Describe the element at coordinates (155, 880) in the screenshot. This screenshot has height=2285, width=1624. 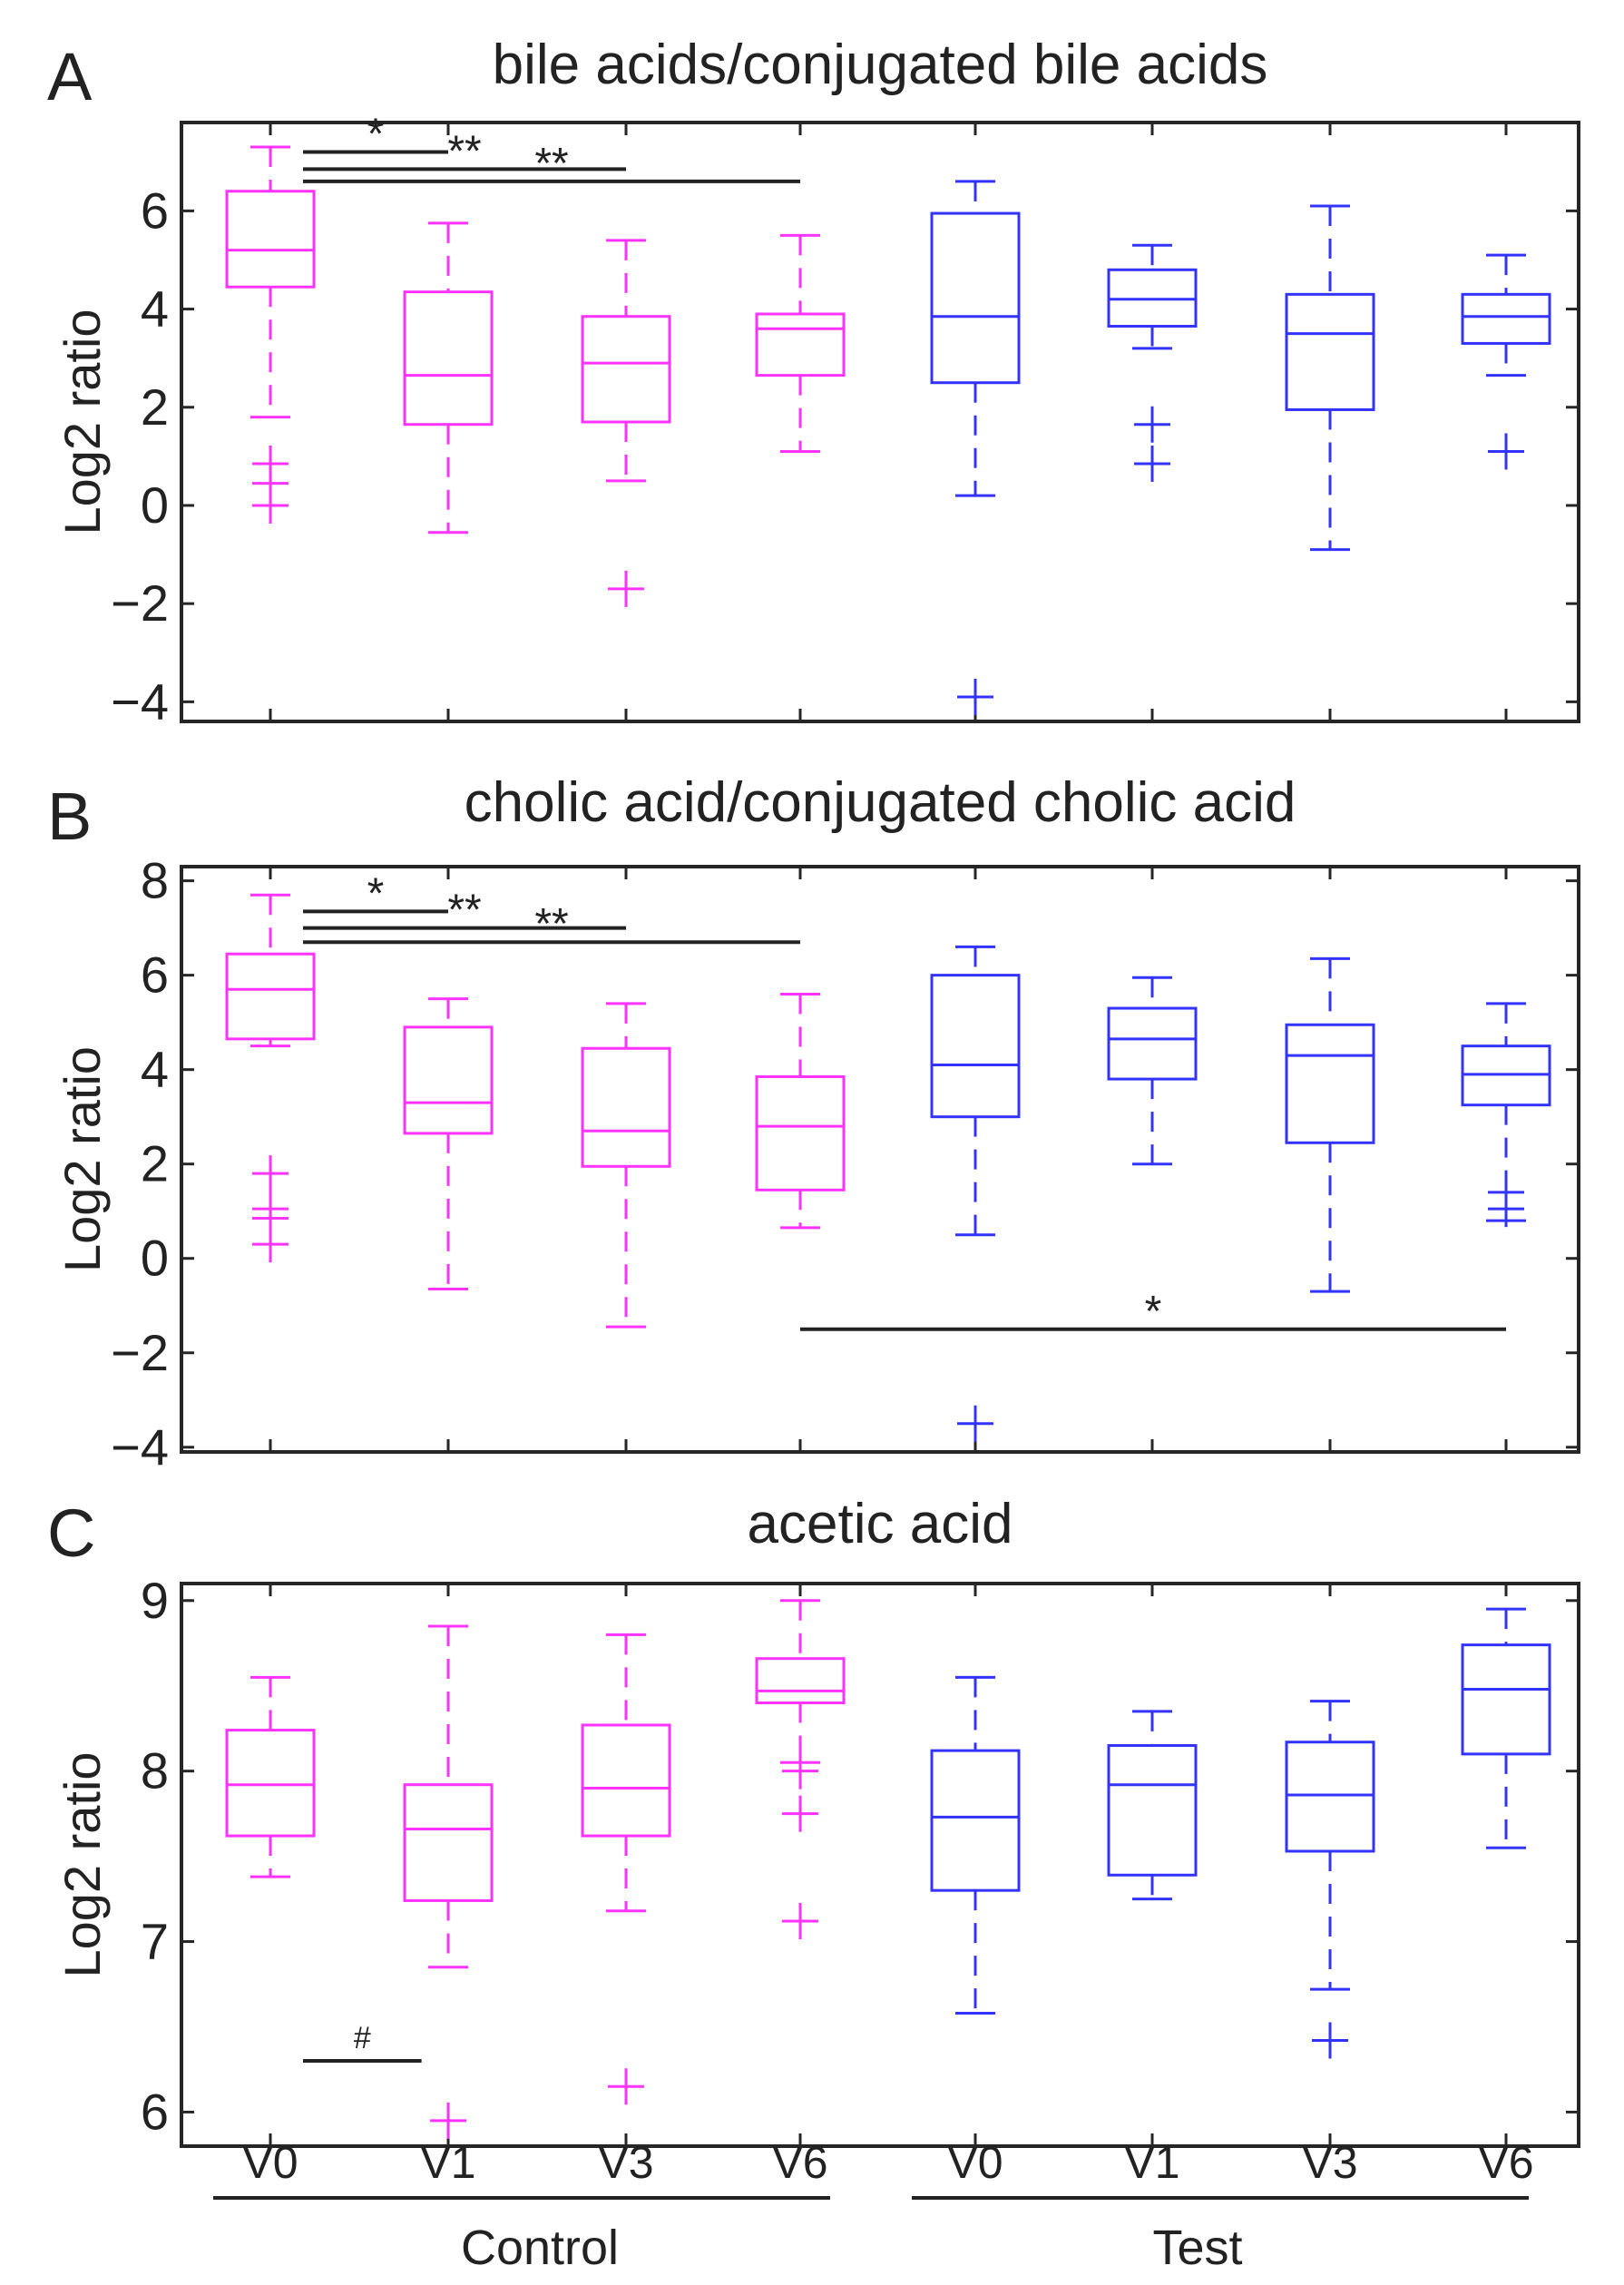
I see `y-tick-label: 8` at that location.